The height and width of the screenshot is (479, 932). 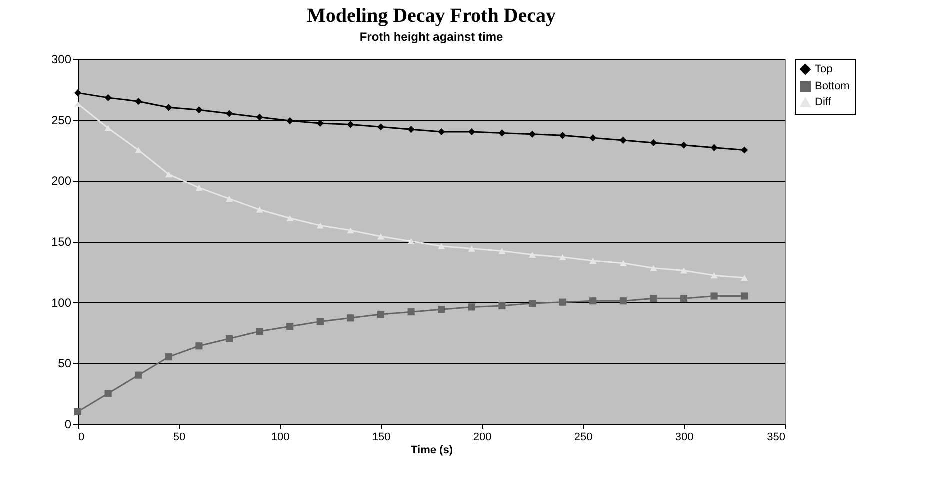 What do you see at coordinates (776, 438) in the screenshot?
I see `x-tick-label: 350` at bounding box center [776, 438].